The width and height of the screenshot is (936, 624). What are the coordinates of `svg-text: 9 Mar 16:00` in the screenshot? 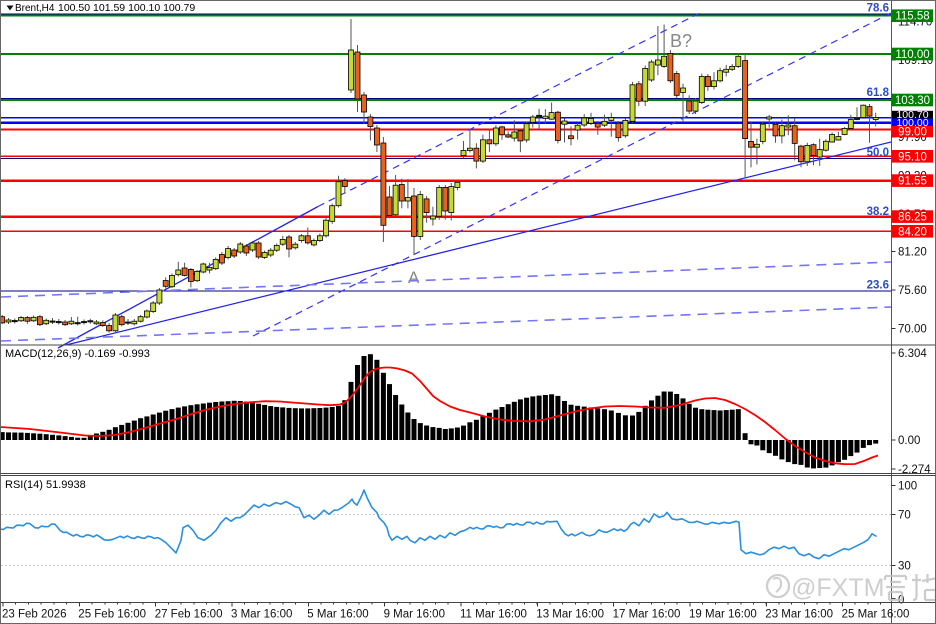 It's located at (414, 615).